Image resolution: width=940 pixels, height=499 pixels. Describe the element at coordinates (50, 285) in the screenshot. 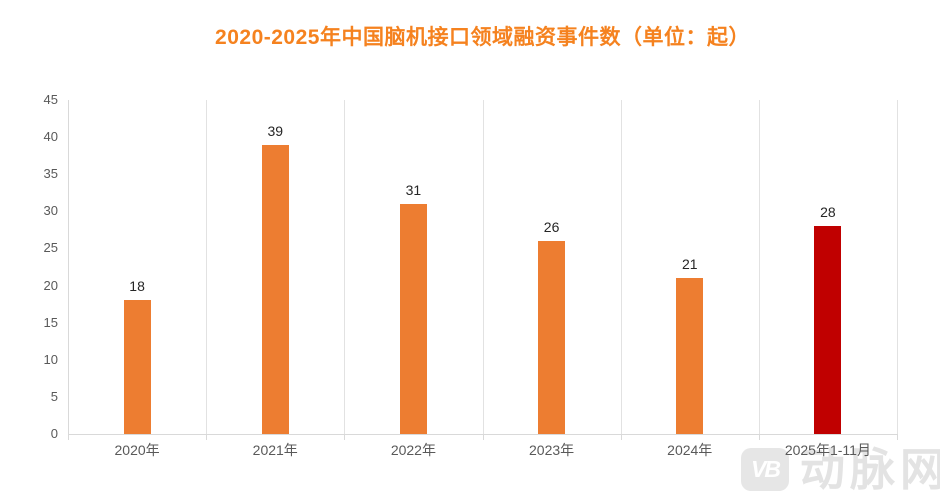

I see `y-axis-tick-label: 20` at that location.